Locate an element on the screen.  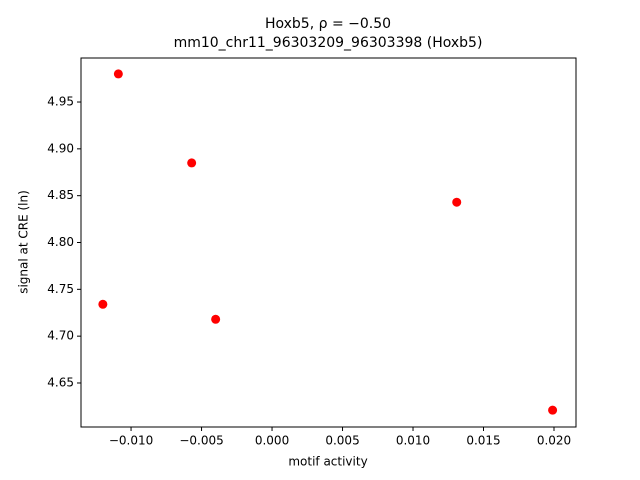
x-axis-label: motif activity is located at coordinates (327, 462).